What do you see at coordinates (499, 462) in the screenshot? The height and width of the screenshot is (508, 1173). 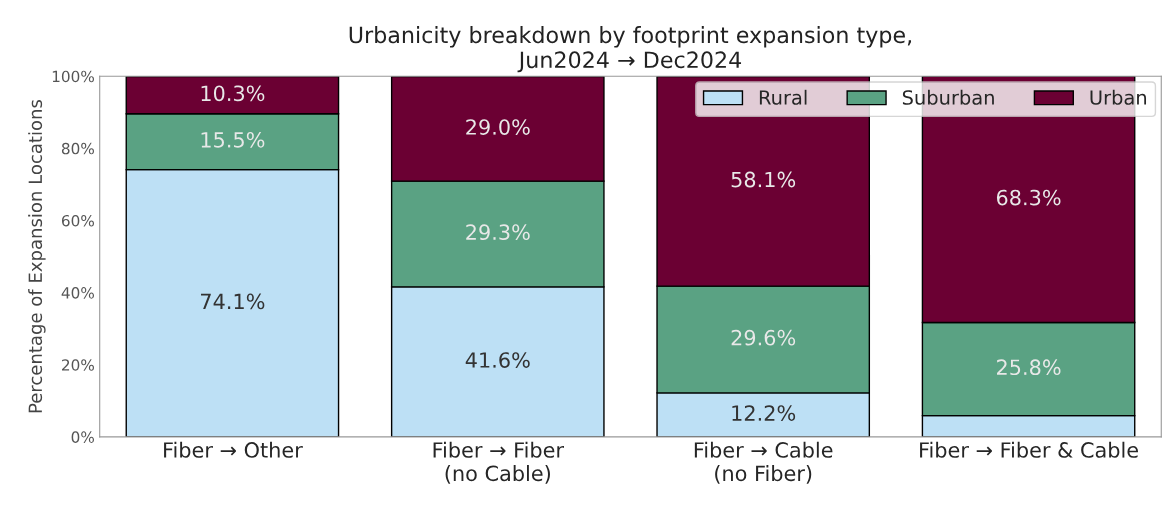 I see `x-tick-label: Fiber → Fiber (no Cable)` at bounding box center [499, 462].